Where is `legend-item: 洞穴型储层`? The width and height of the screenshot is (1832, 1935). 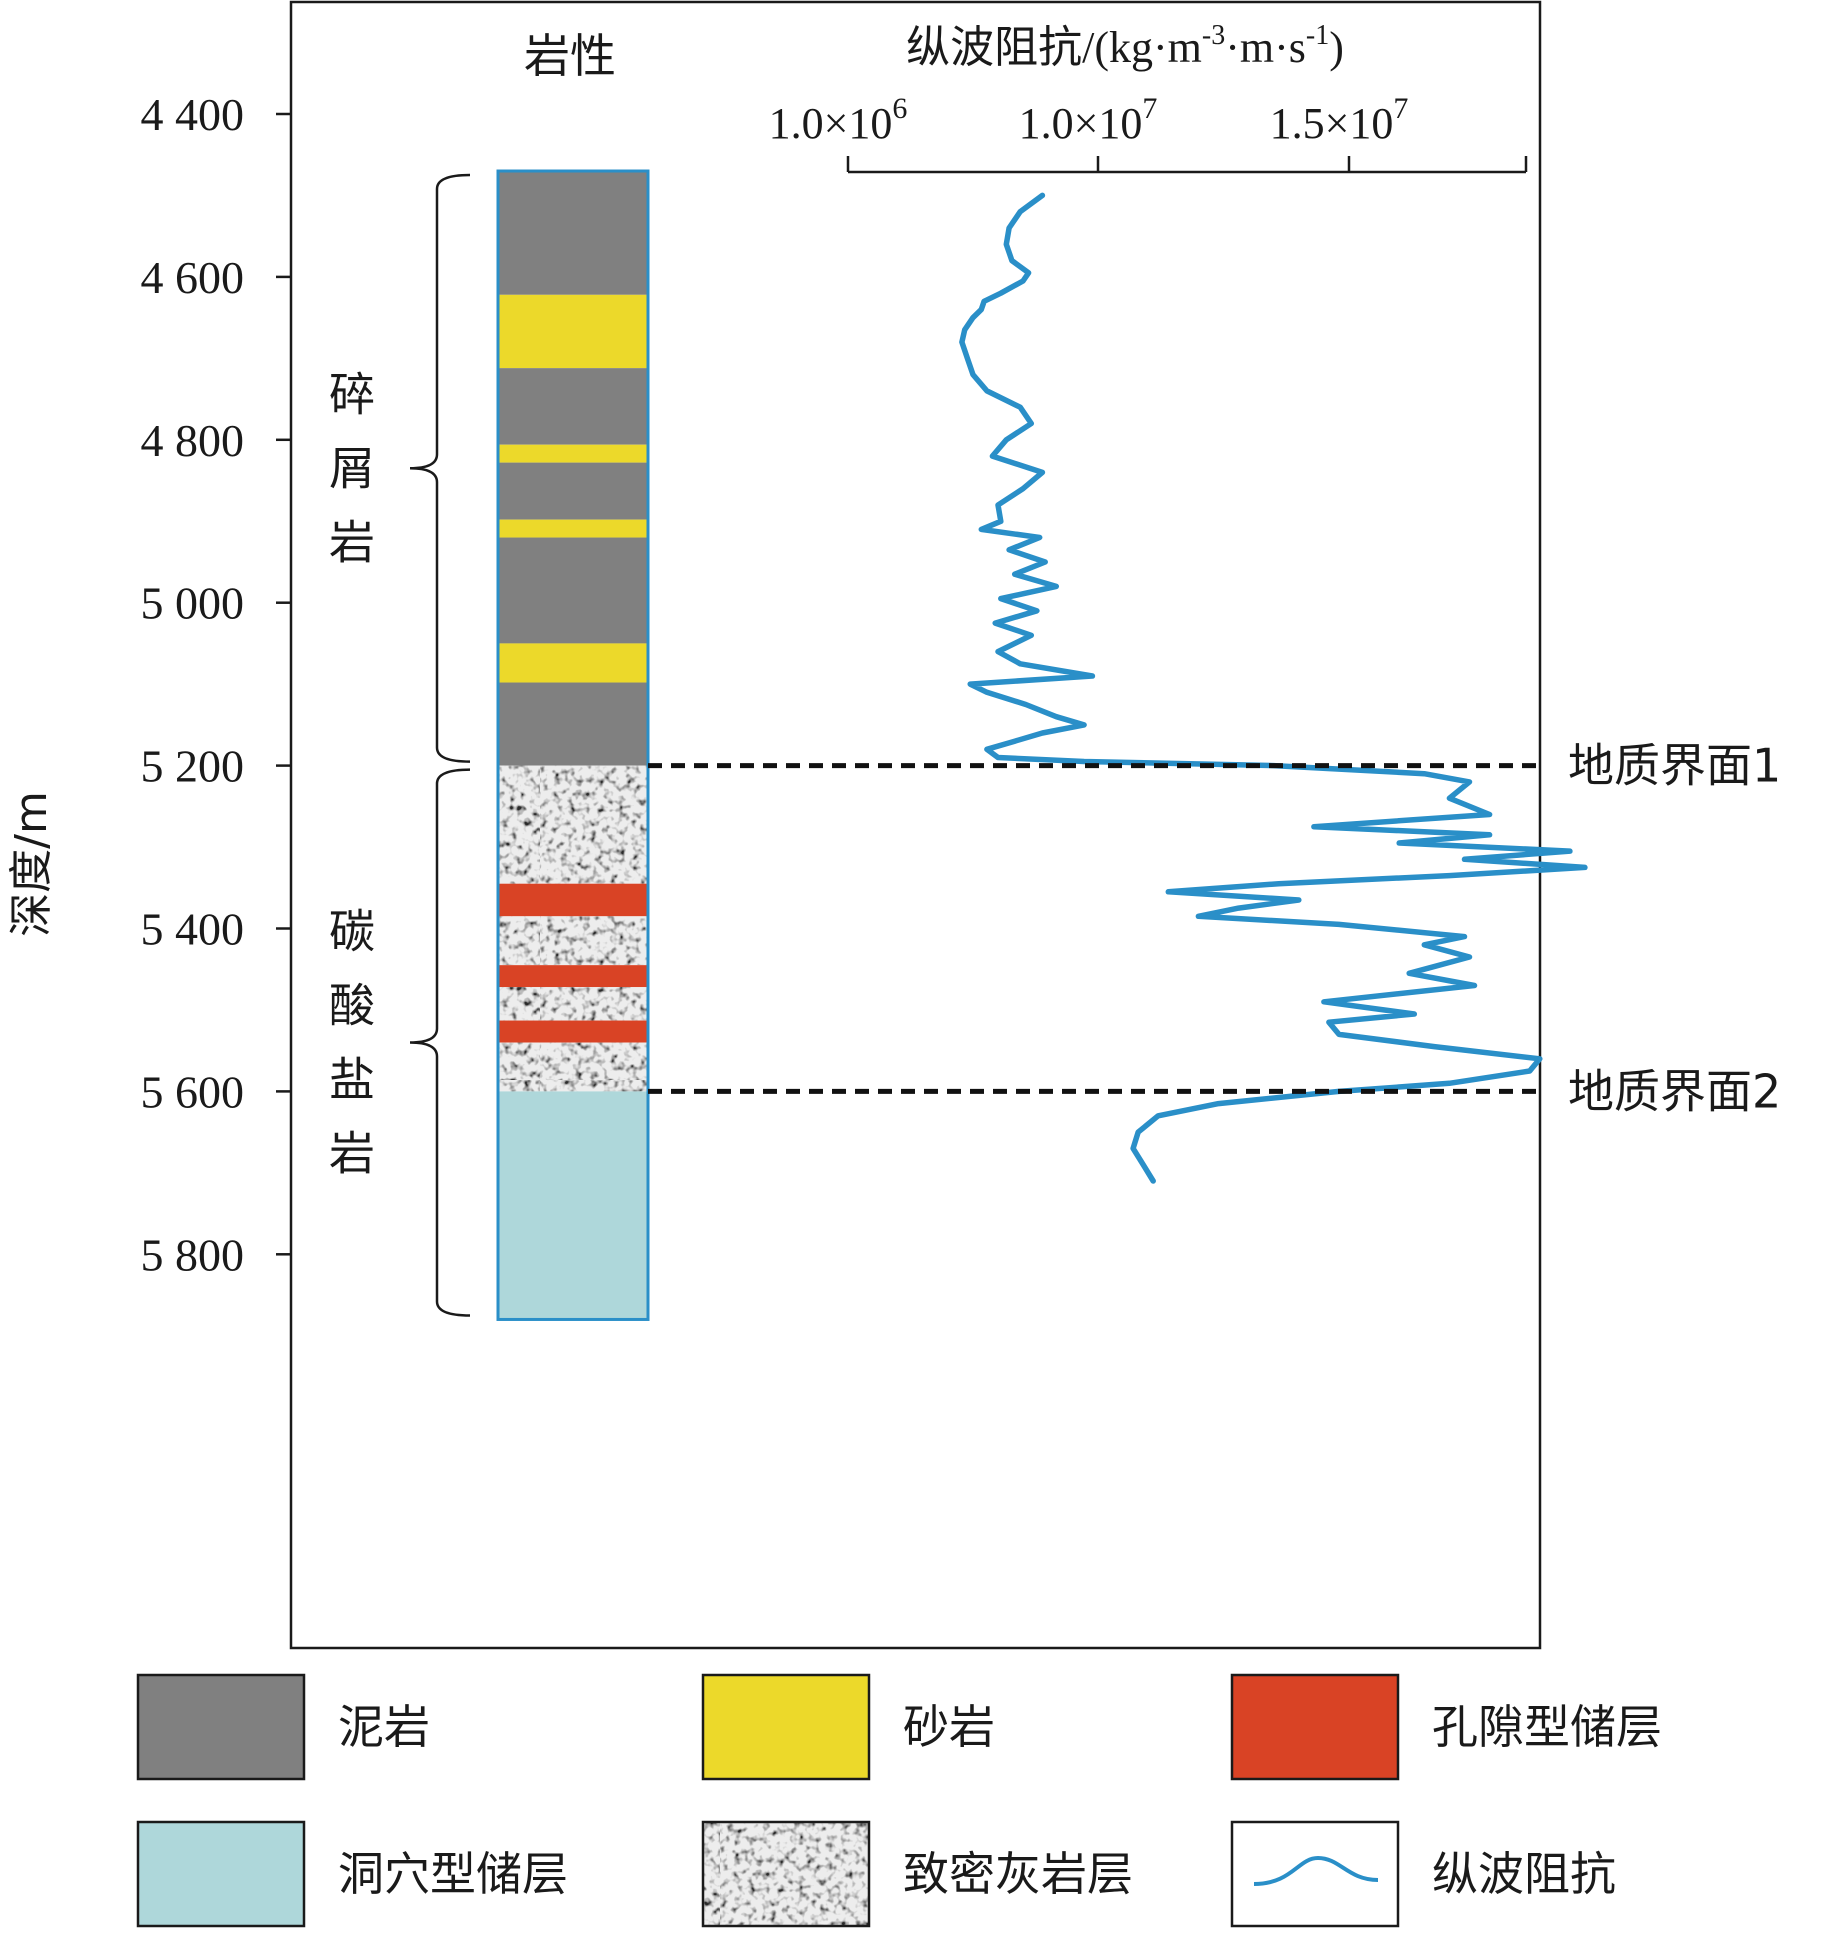
legend-item: 洞穴型储层 is located at coordinates (352, 1874).